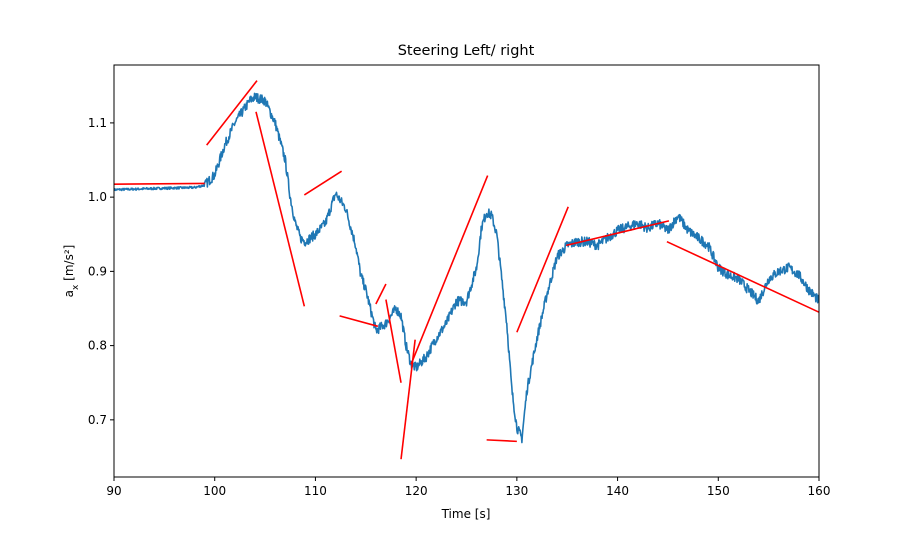 The width and height of the screenshot is (909, 536). Describe the element at coordinates (416, 491) in the screenshot. I see `x-tick-label-3: 120` at that location.